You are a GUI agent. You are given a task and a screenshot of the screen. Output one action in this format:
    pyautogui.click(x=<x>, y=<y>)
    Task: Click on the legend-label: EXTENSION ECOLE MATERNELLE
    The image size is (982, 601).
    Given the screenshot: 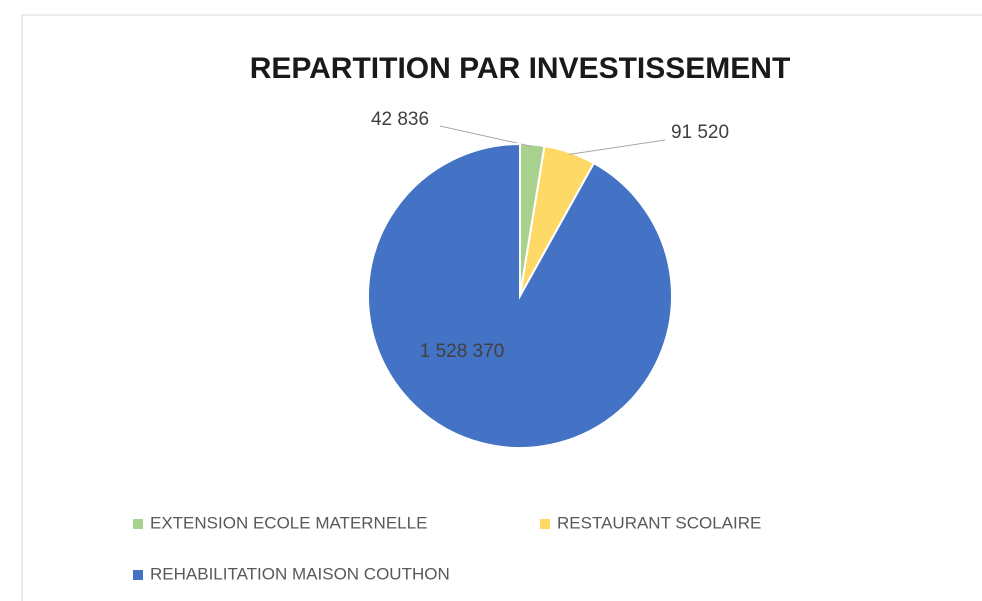 What is the action you would take?
    pyautogui.click(x=288, y=522)
    